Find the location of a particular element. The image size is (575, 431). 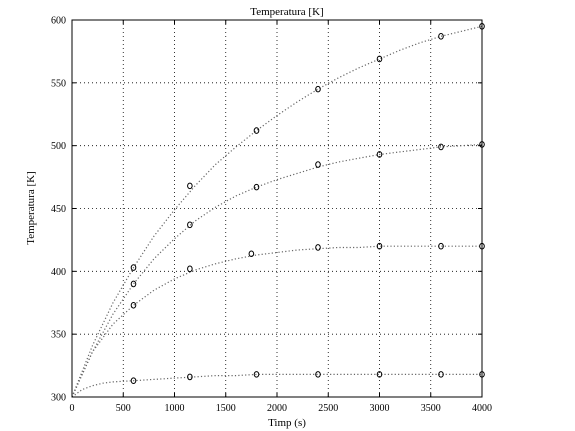

y-tick-label: 400 is located at coordinates (58, 272).